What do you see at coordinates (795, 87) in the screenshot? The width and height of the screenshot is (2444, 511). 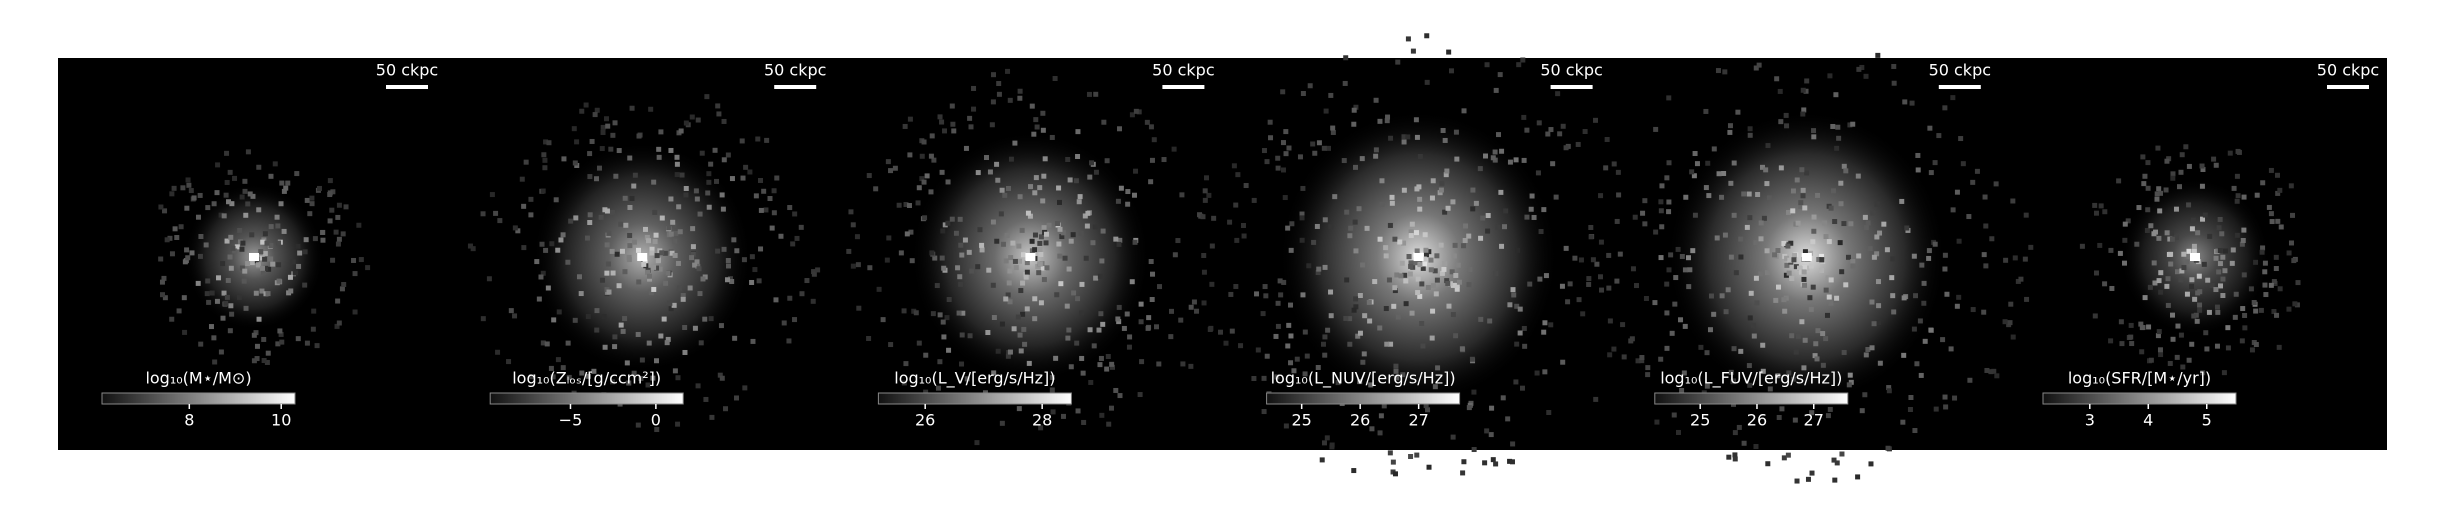 I see `scale-bar` at bounding box center [795, 87].